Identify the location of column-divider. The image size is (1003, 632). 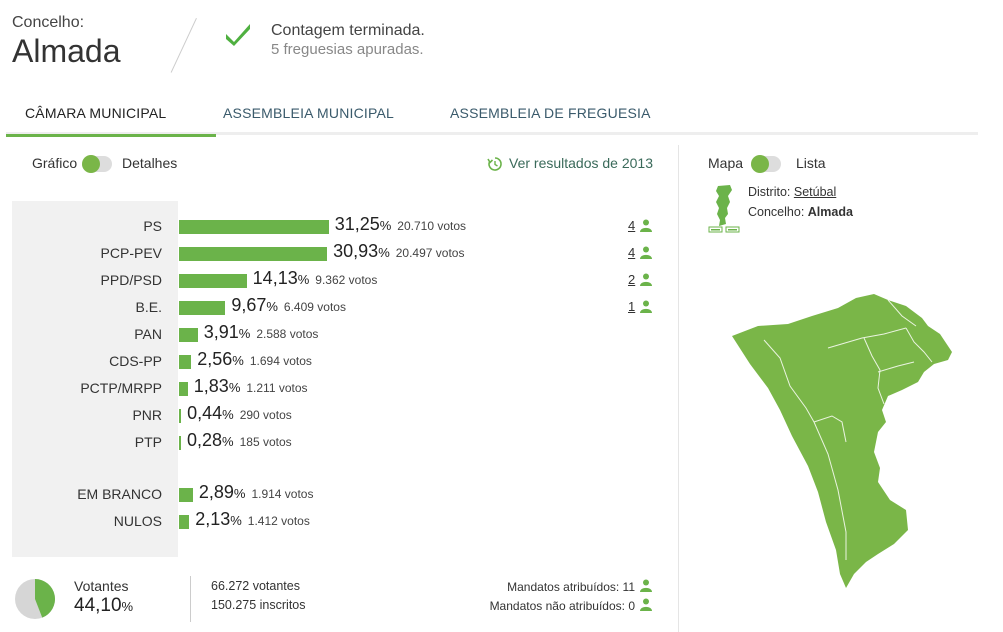
(678, 388).